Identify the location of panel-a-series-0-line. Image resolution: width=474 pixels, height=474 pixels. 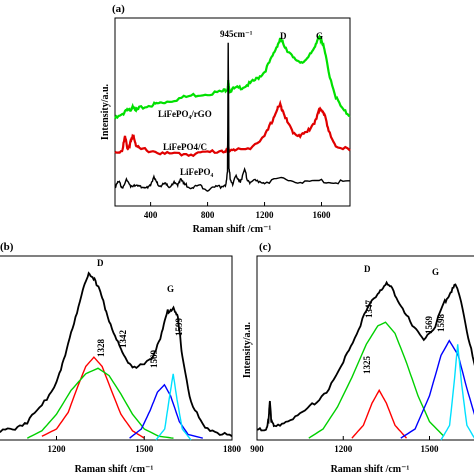
(232, 77).